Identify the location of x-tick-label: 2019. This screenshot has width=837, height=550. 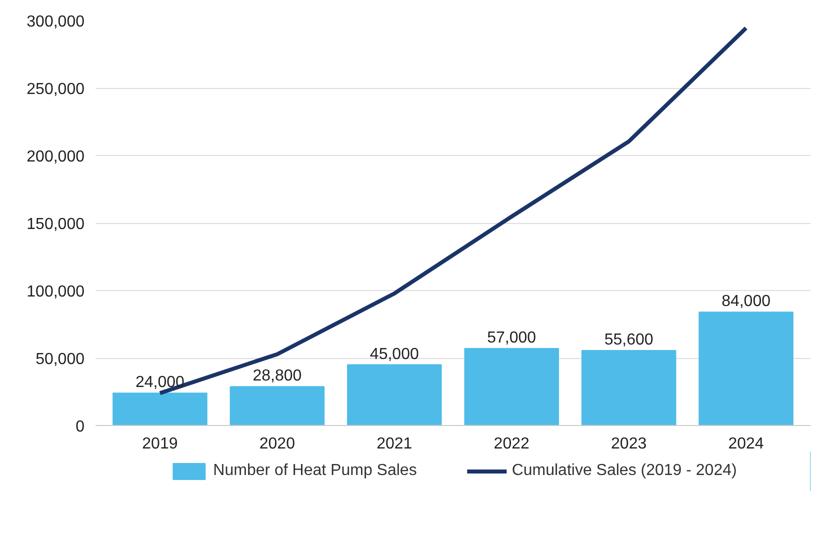
(160, 444).